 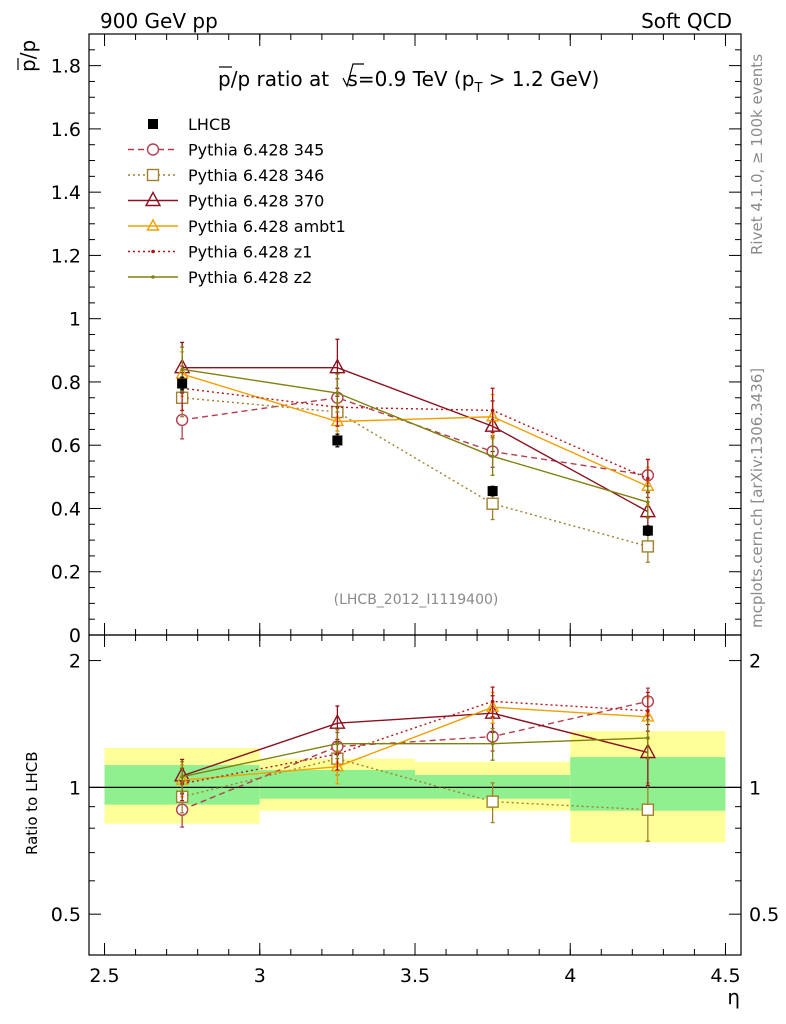 What do you see at coordinates (757, 498) in the screenshot?
I see `mcplots-label: mcplots.cern.ch [arXiv:1306.3436]` at bounding box center [757, 498].